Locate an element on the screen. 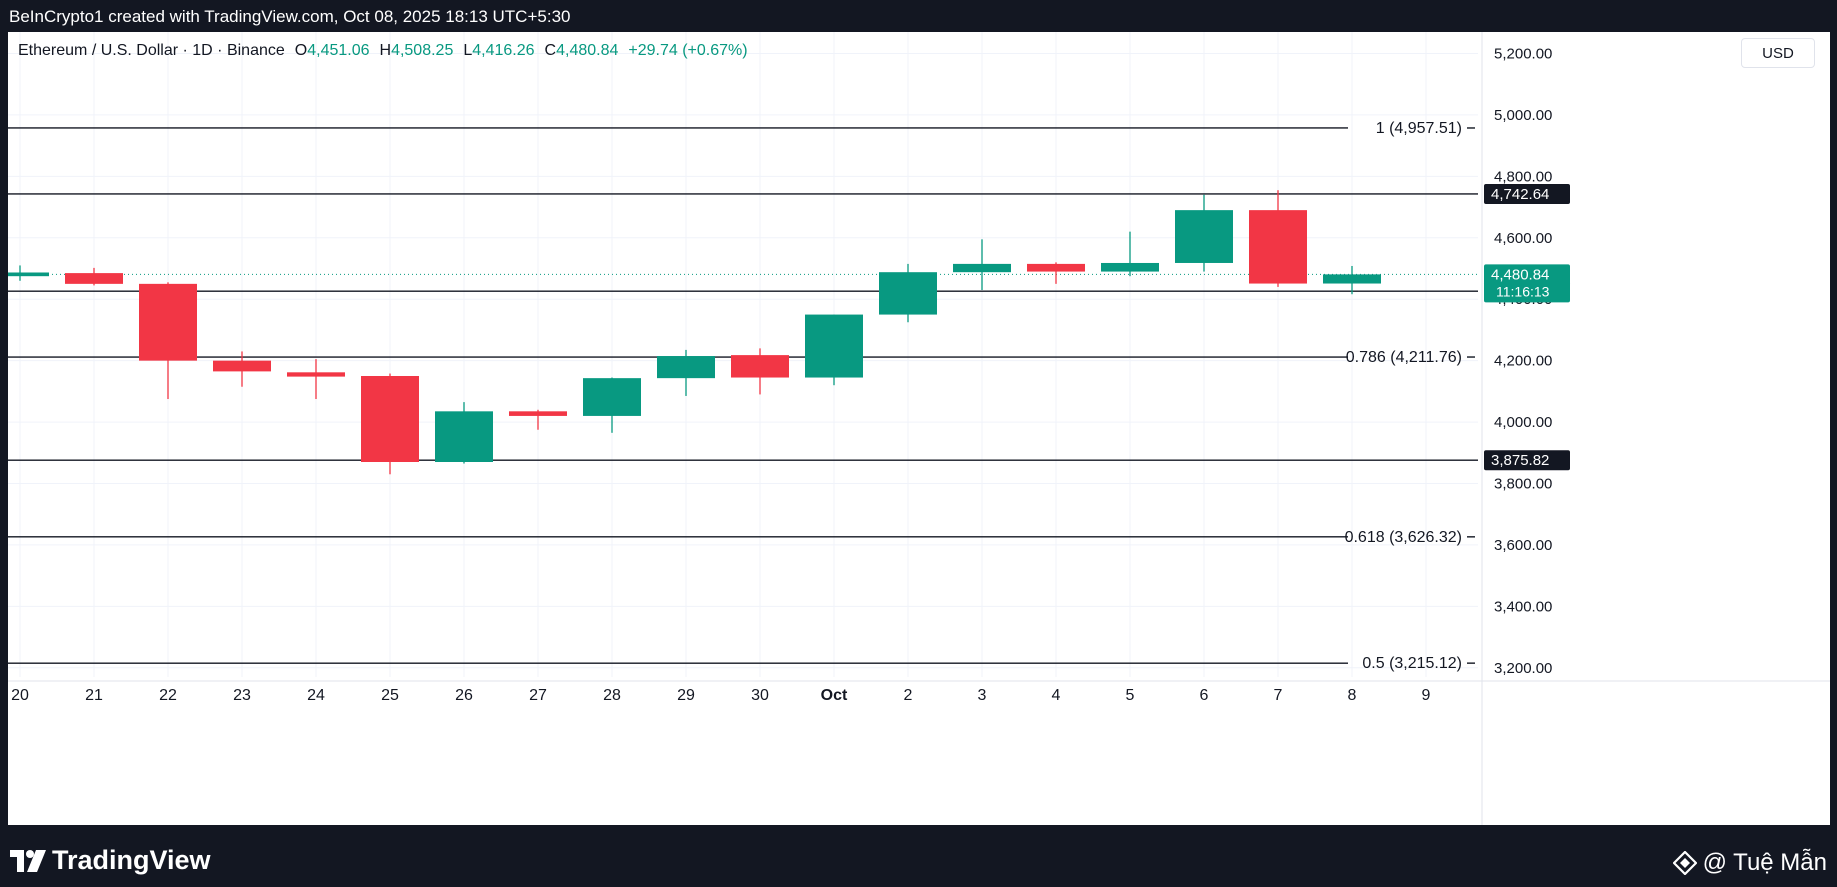 The image size is (1837, 887). x-tick-label: 25 is located at coordinates (390, 695).